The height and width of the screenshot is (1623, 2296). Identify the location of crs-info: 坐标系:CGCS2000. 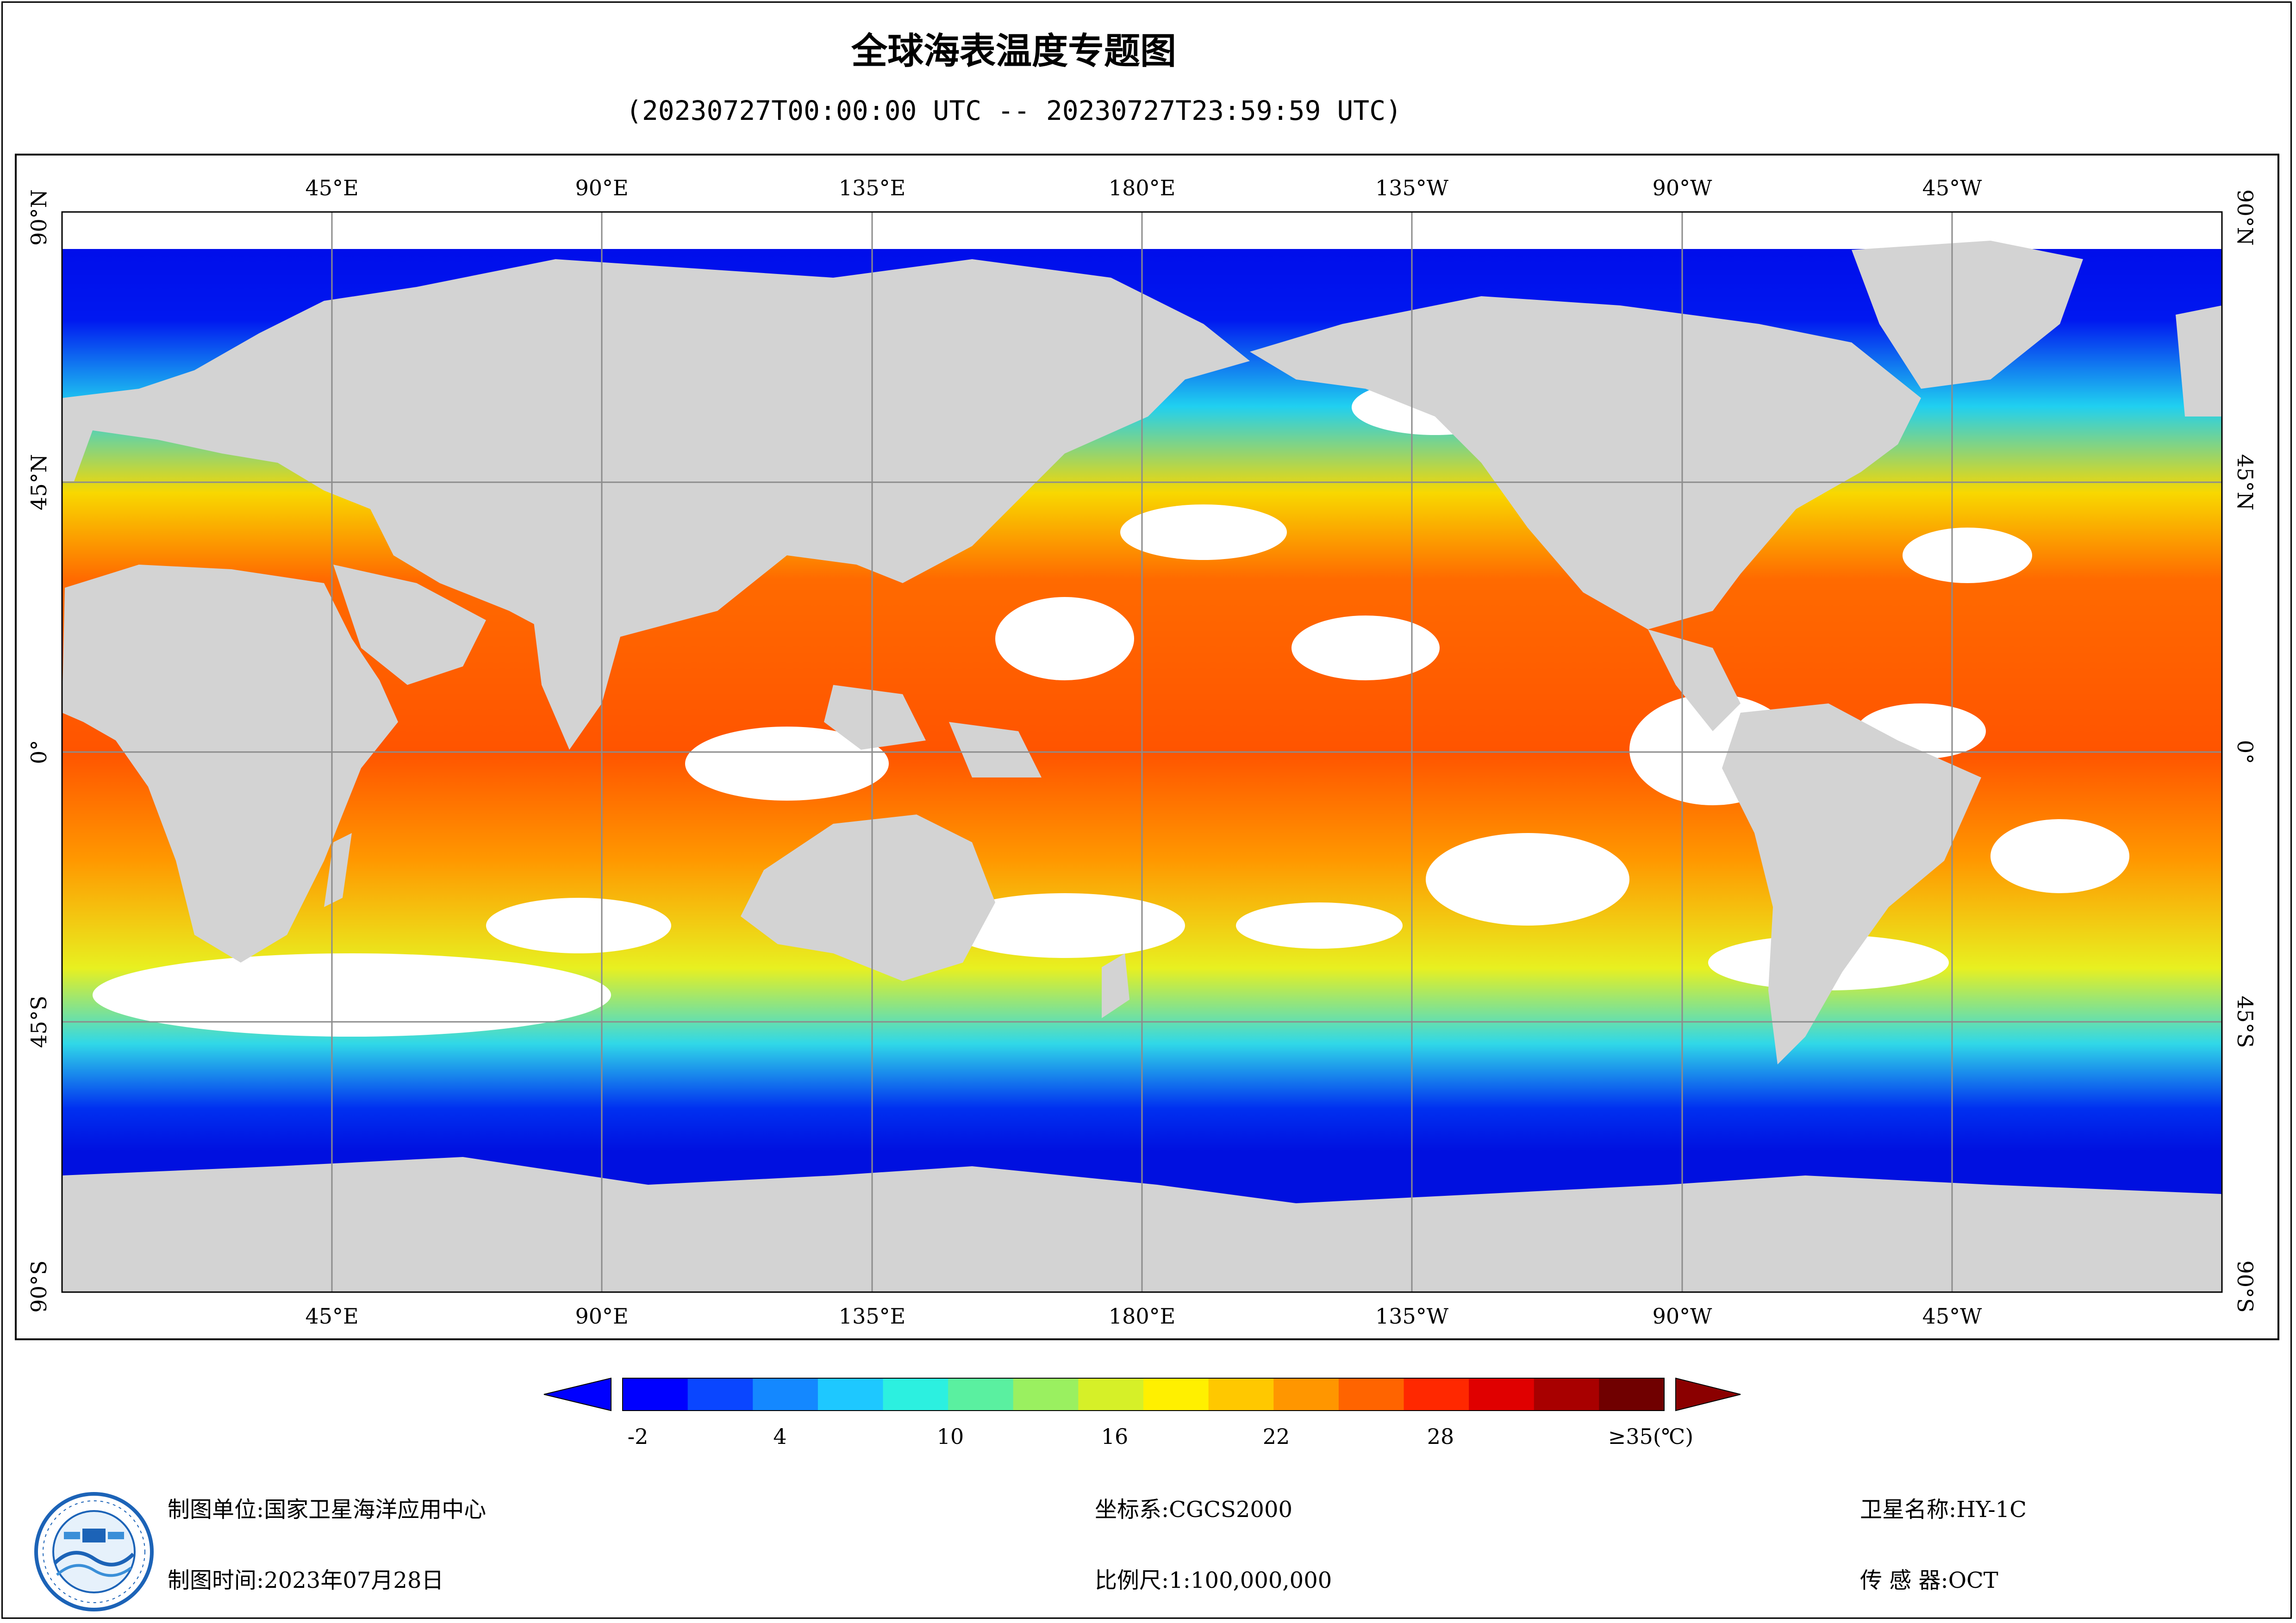
(1193, 1507).